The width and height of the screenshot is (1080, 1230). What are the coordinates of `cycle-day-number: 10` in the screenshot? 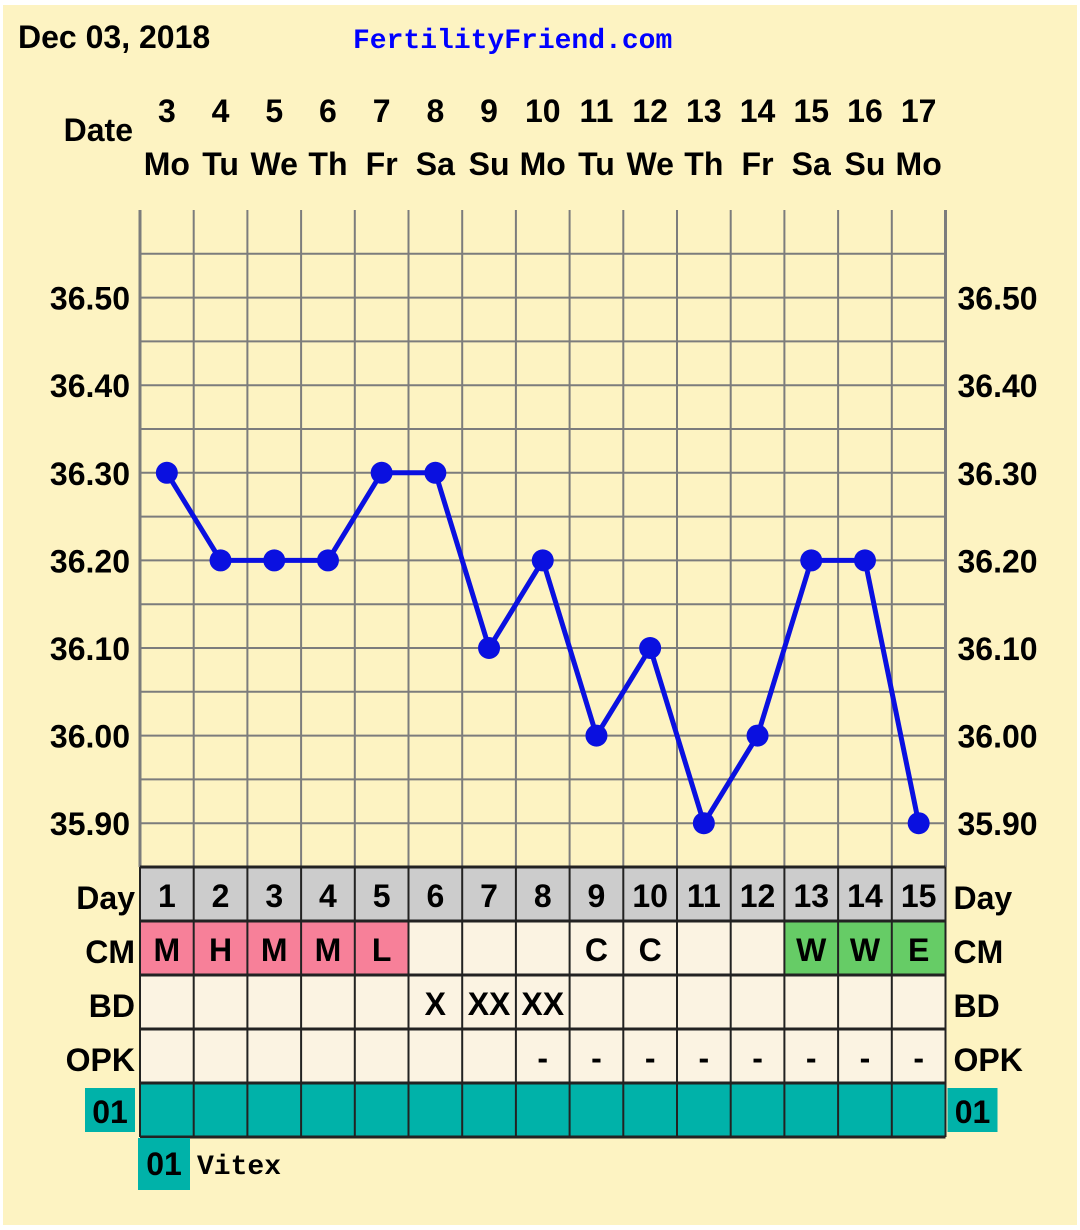 It's located at (650, 896).